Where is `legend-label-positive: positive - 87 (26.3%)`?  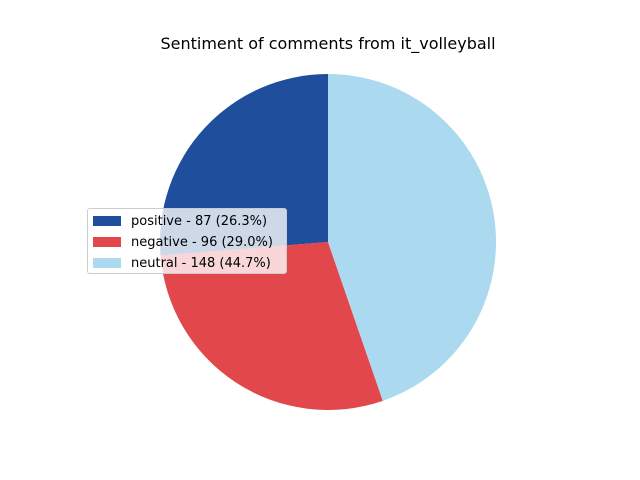 legend-label-positive: positive - 87 (26.3%) is located at coordinates (199, 221).